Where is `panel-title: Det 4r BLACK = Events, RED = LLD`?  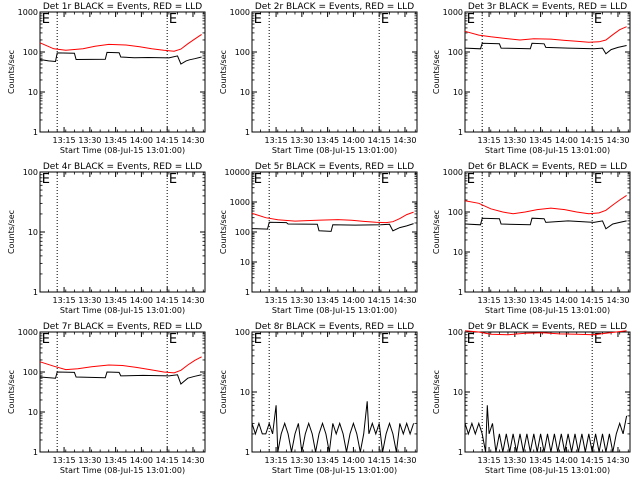 panel-title: Det 4r BLACK = Events, RED = LLD is located at coordinates (122, 167).